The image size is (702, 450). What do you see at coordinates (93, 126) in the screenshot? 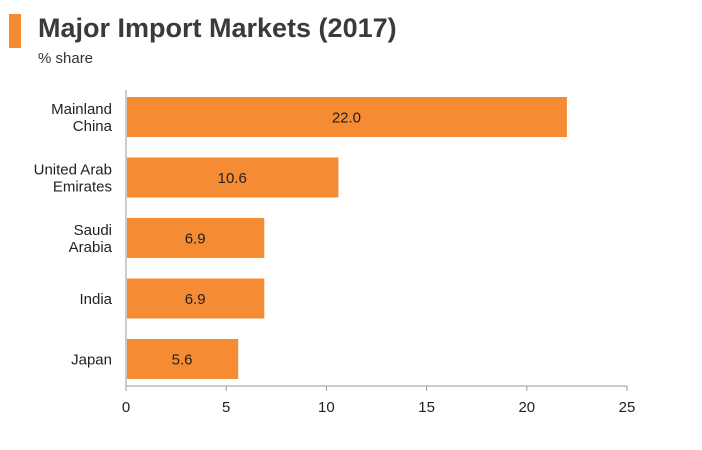
I see `category-label: China` at bounding box center [93, 126].